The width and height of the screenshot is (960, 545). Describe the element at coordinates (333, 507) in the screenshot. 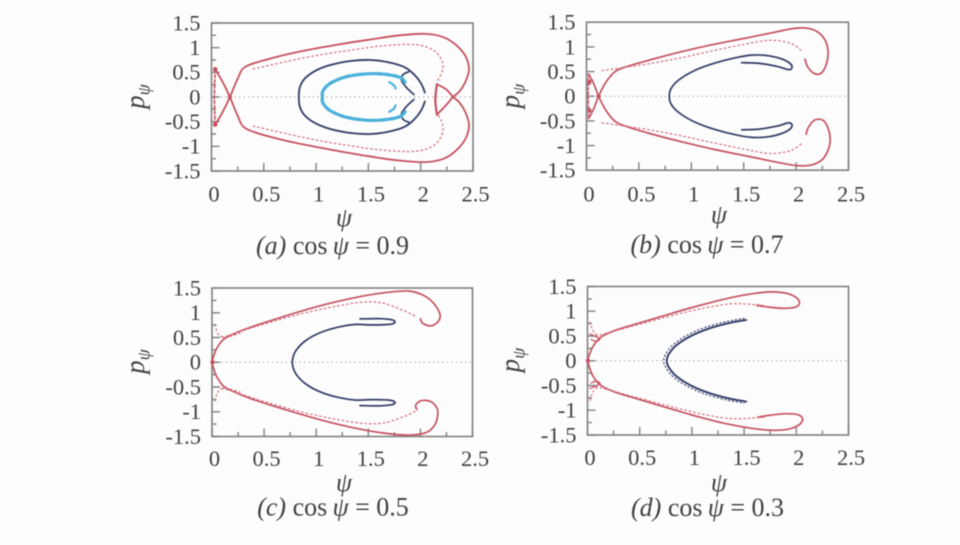

I see `svg-text: (c) cos ψ = 0.5` at that location.